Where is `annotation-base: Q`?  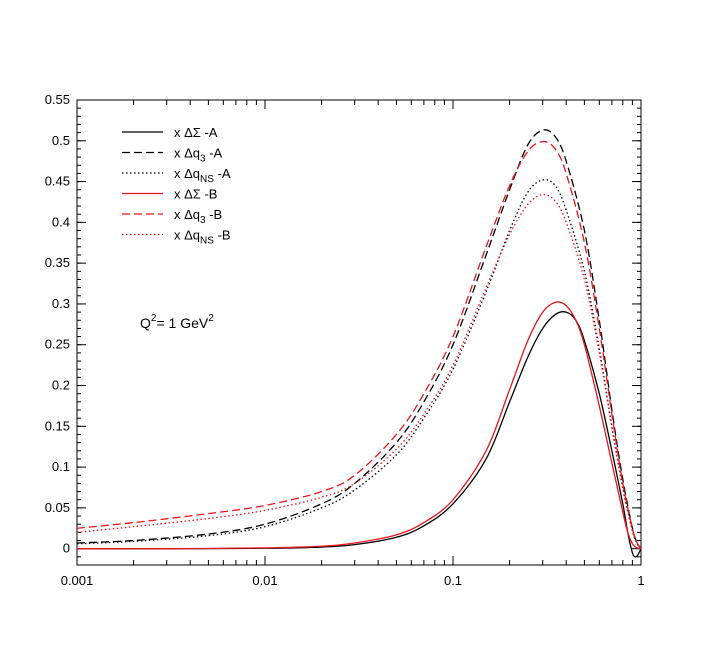 annotation-base: Q is located at coordinates (145, 323).